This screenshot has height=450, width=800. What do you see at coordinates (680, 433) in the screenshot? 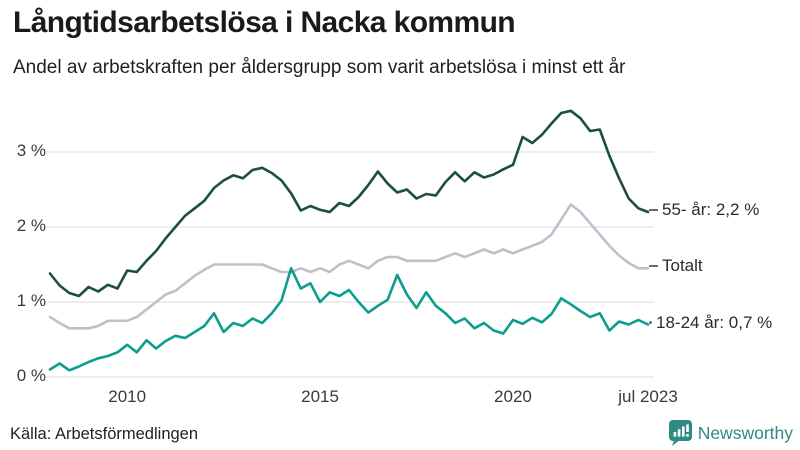
I see `bar-chart-speech-bubble-icon` at bounding box center [680, 433].